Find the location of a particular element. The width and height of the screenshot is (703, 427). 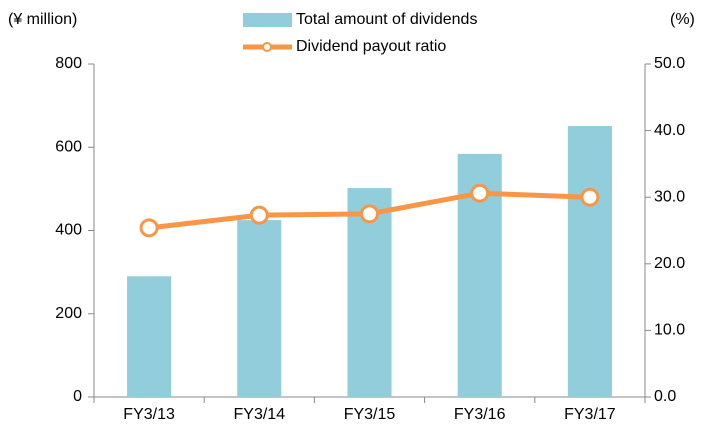

y-tick-label: 200 is located at coordinates (68, 313).